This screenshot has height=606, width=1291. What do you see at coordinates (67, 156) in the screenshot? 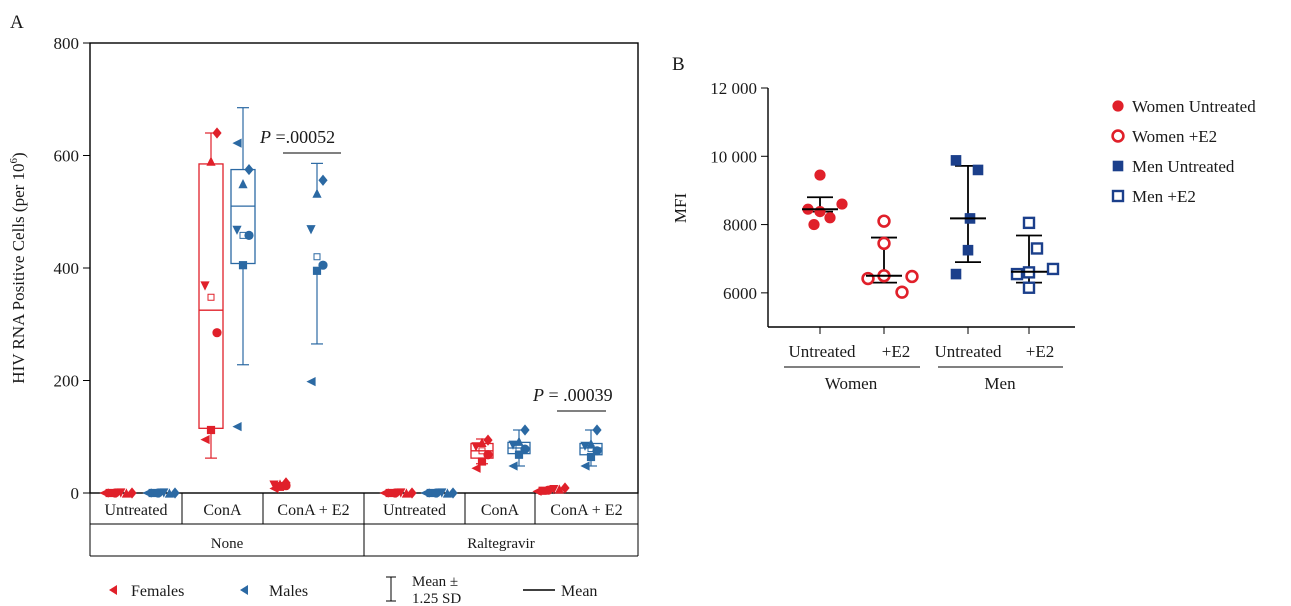
I see `y-tick-label: 600` at bounding box center [67, 156].